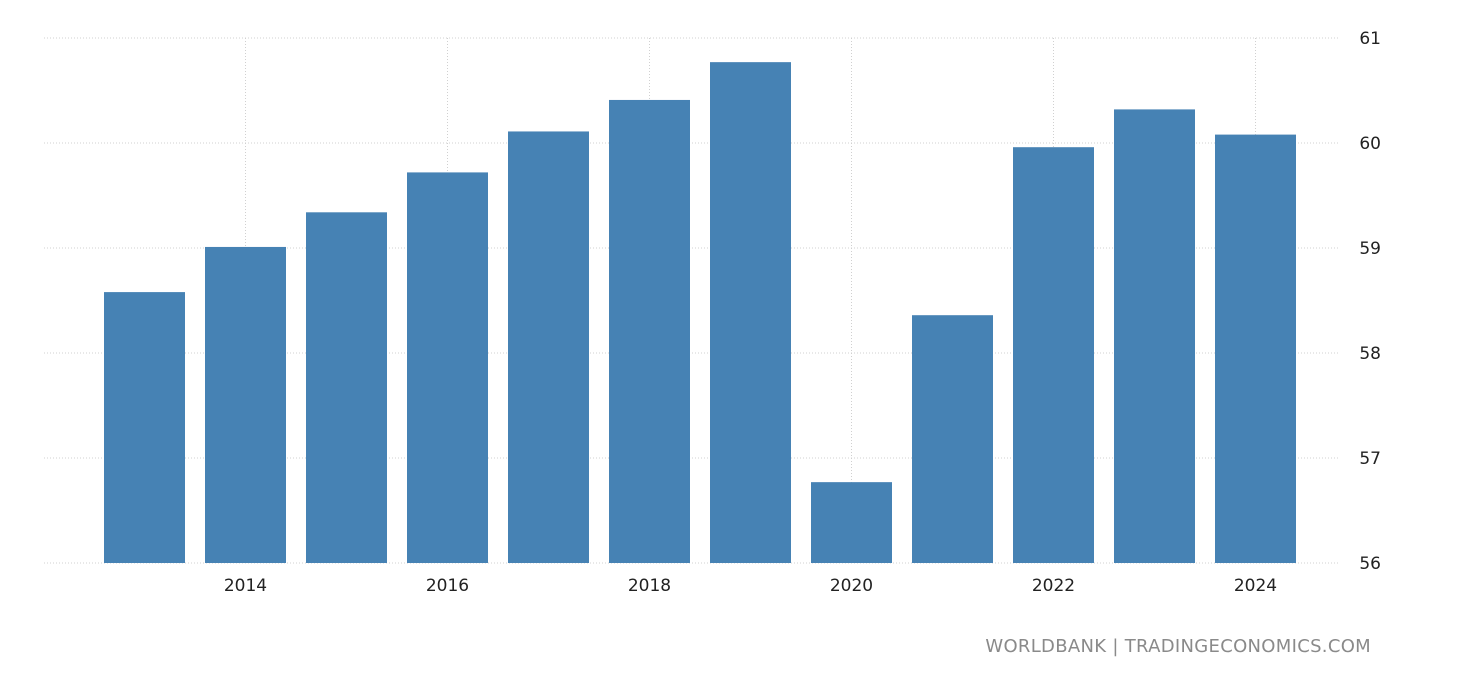 This screenshot has width=1460, height=680. What do you see at coordinates (1154, 336) in the screenshot?
I see `bar-2023` at bounding box center [1154, 336].